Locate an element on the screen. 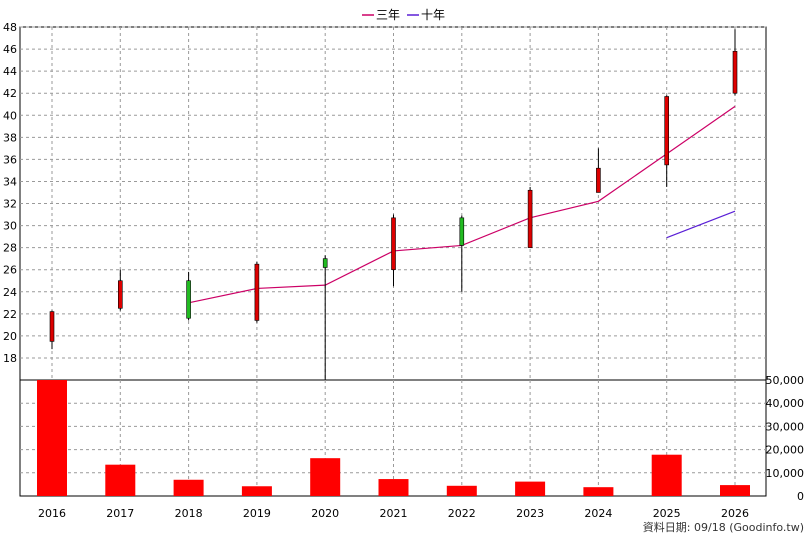 The height and width of the screenshot is (540, 808). price-tick-label: 24 is located at coordinates (10, 292).